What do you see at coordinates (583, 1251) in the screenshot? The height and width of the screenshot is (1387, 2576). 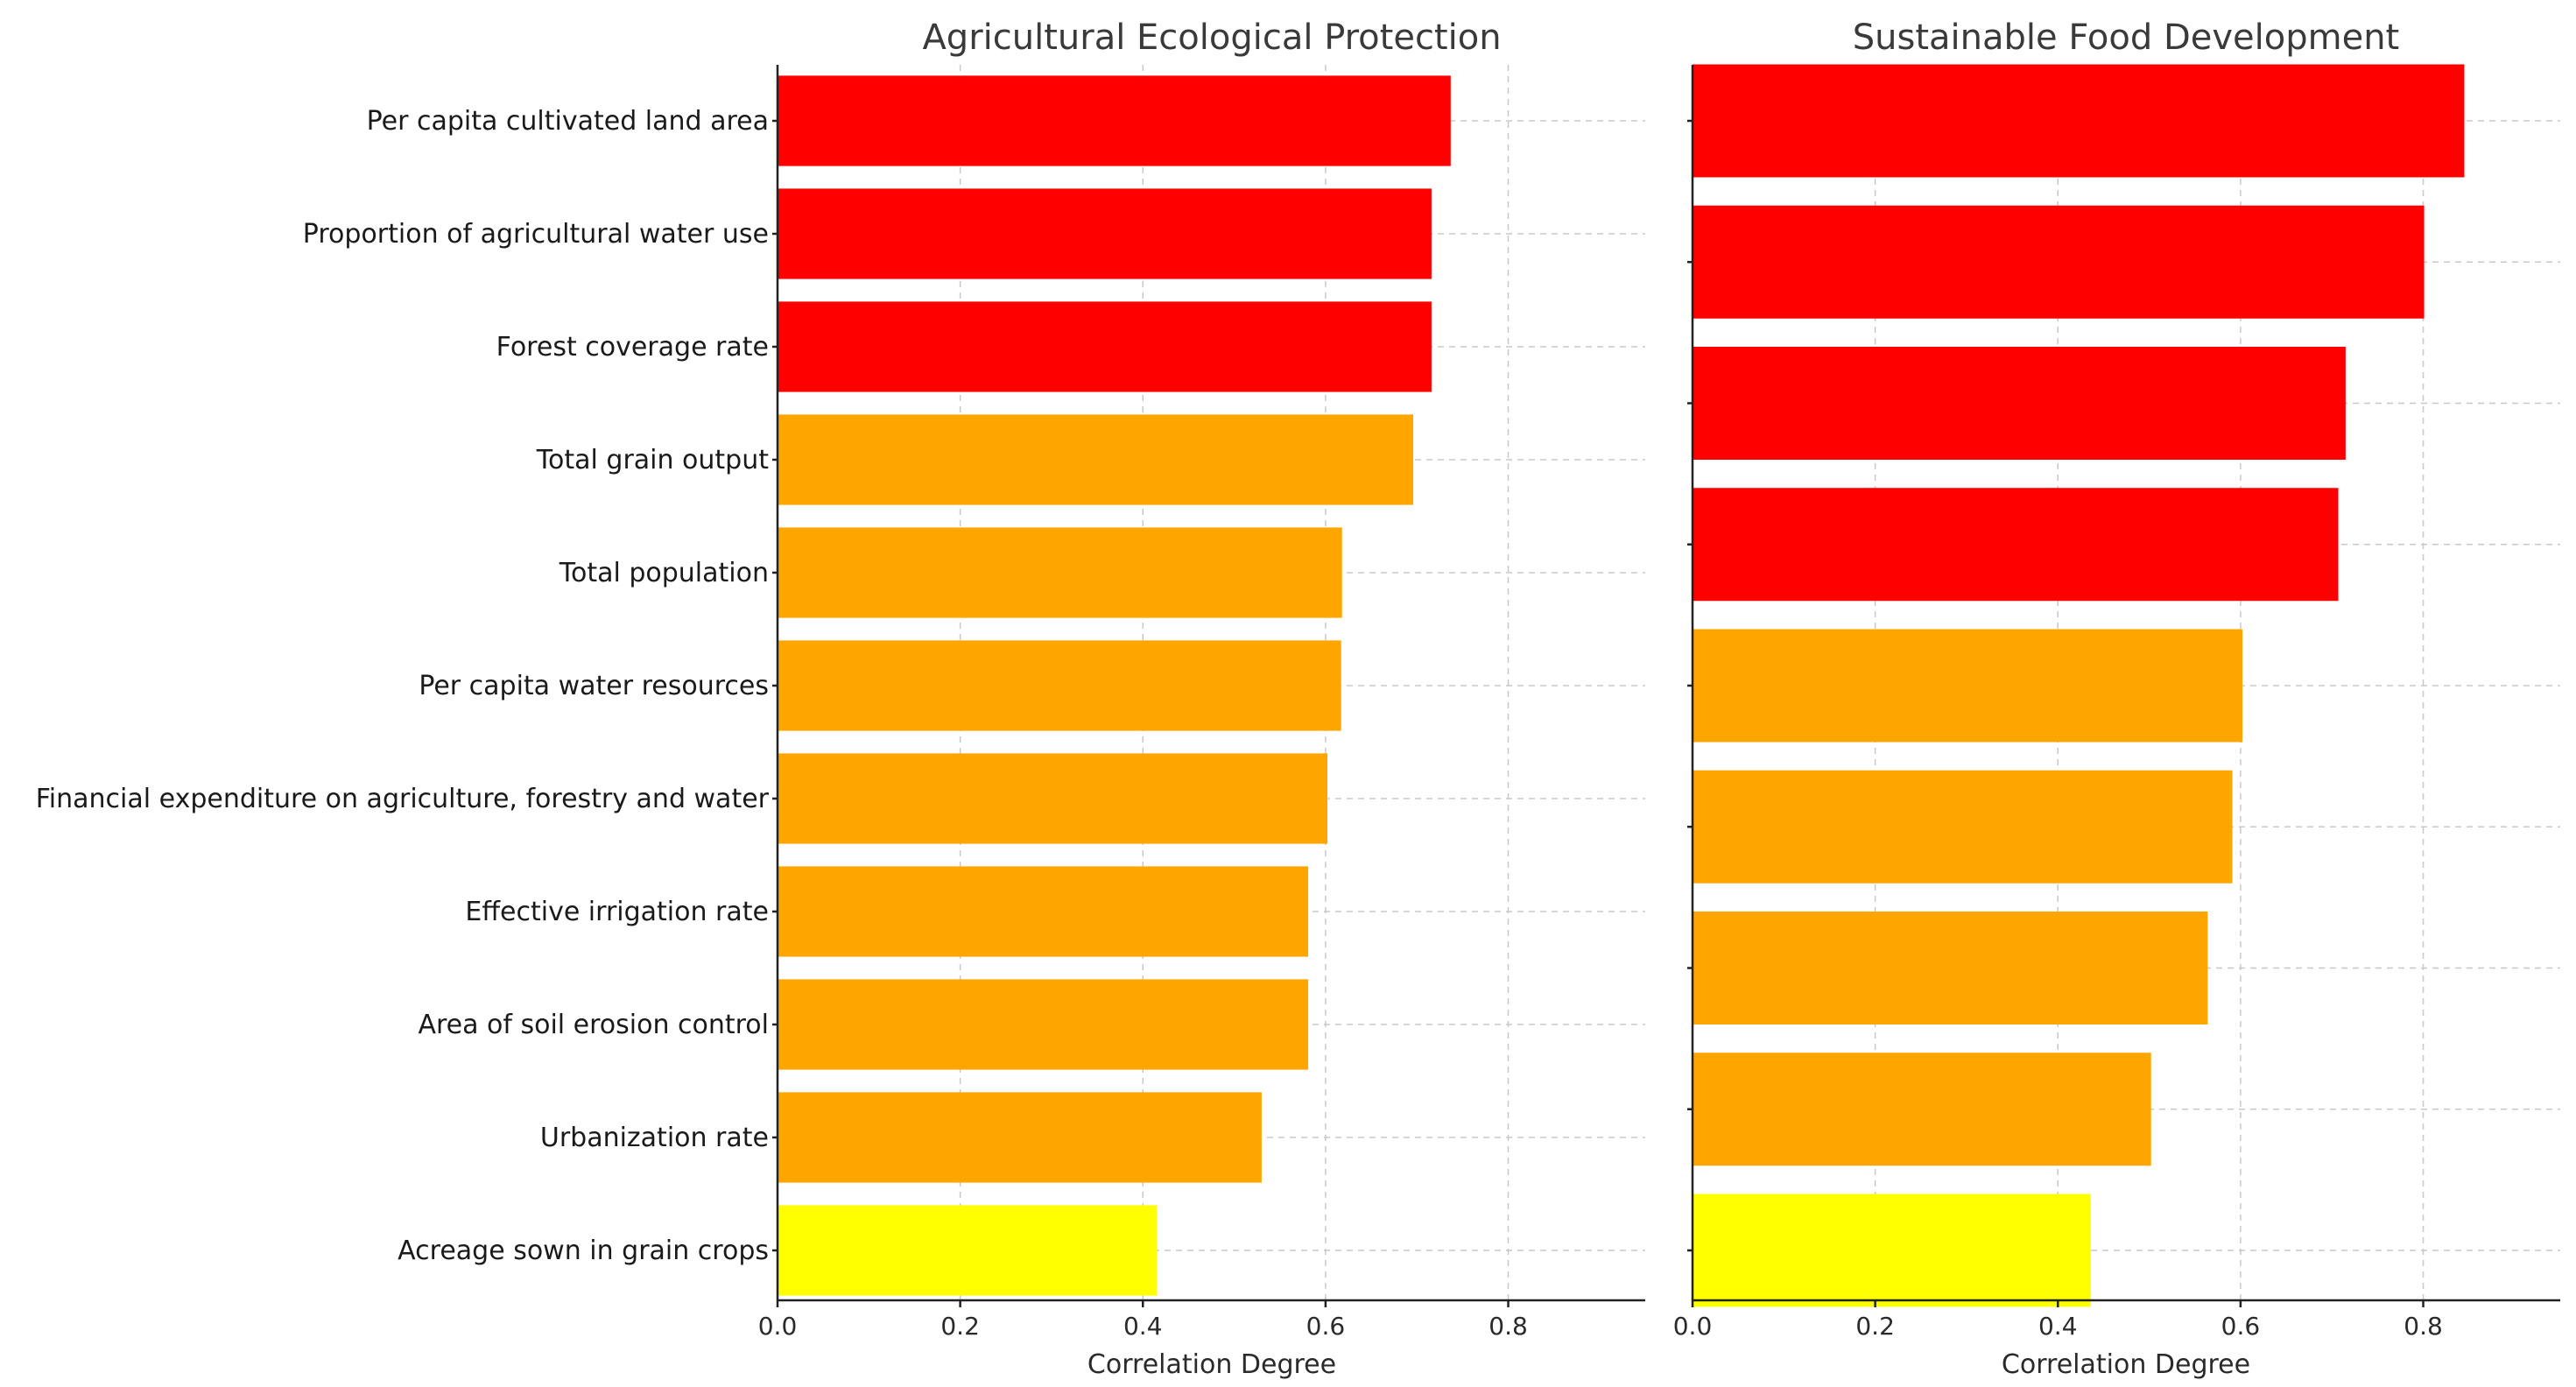 I see `category-label: Acreage sown in grain crops` at bounding box center [583, 1251].